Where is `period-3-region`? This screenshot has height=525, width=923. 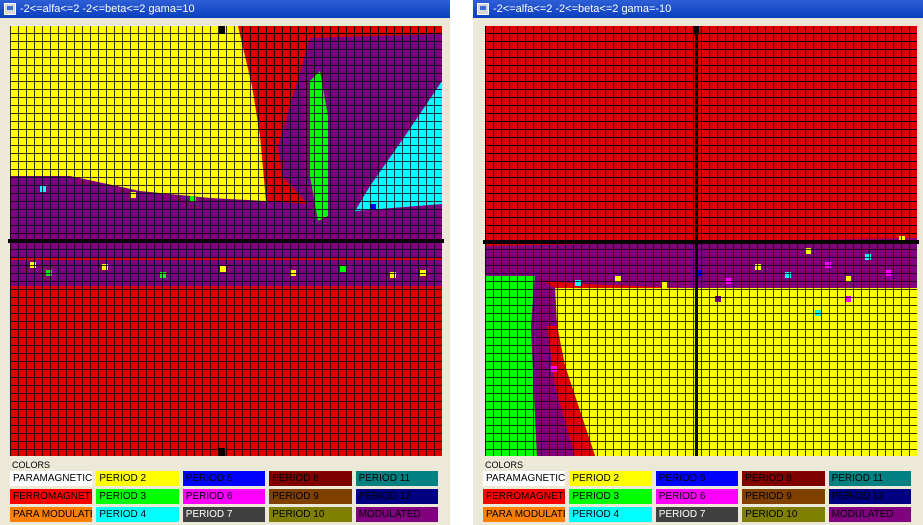
period-3-region is located at coordinates (511, 366).